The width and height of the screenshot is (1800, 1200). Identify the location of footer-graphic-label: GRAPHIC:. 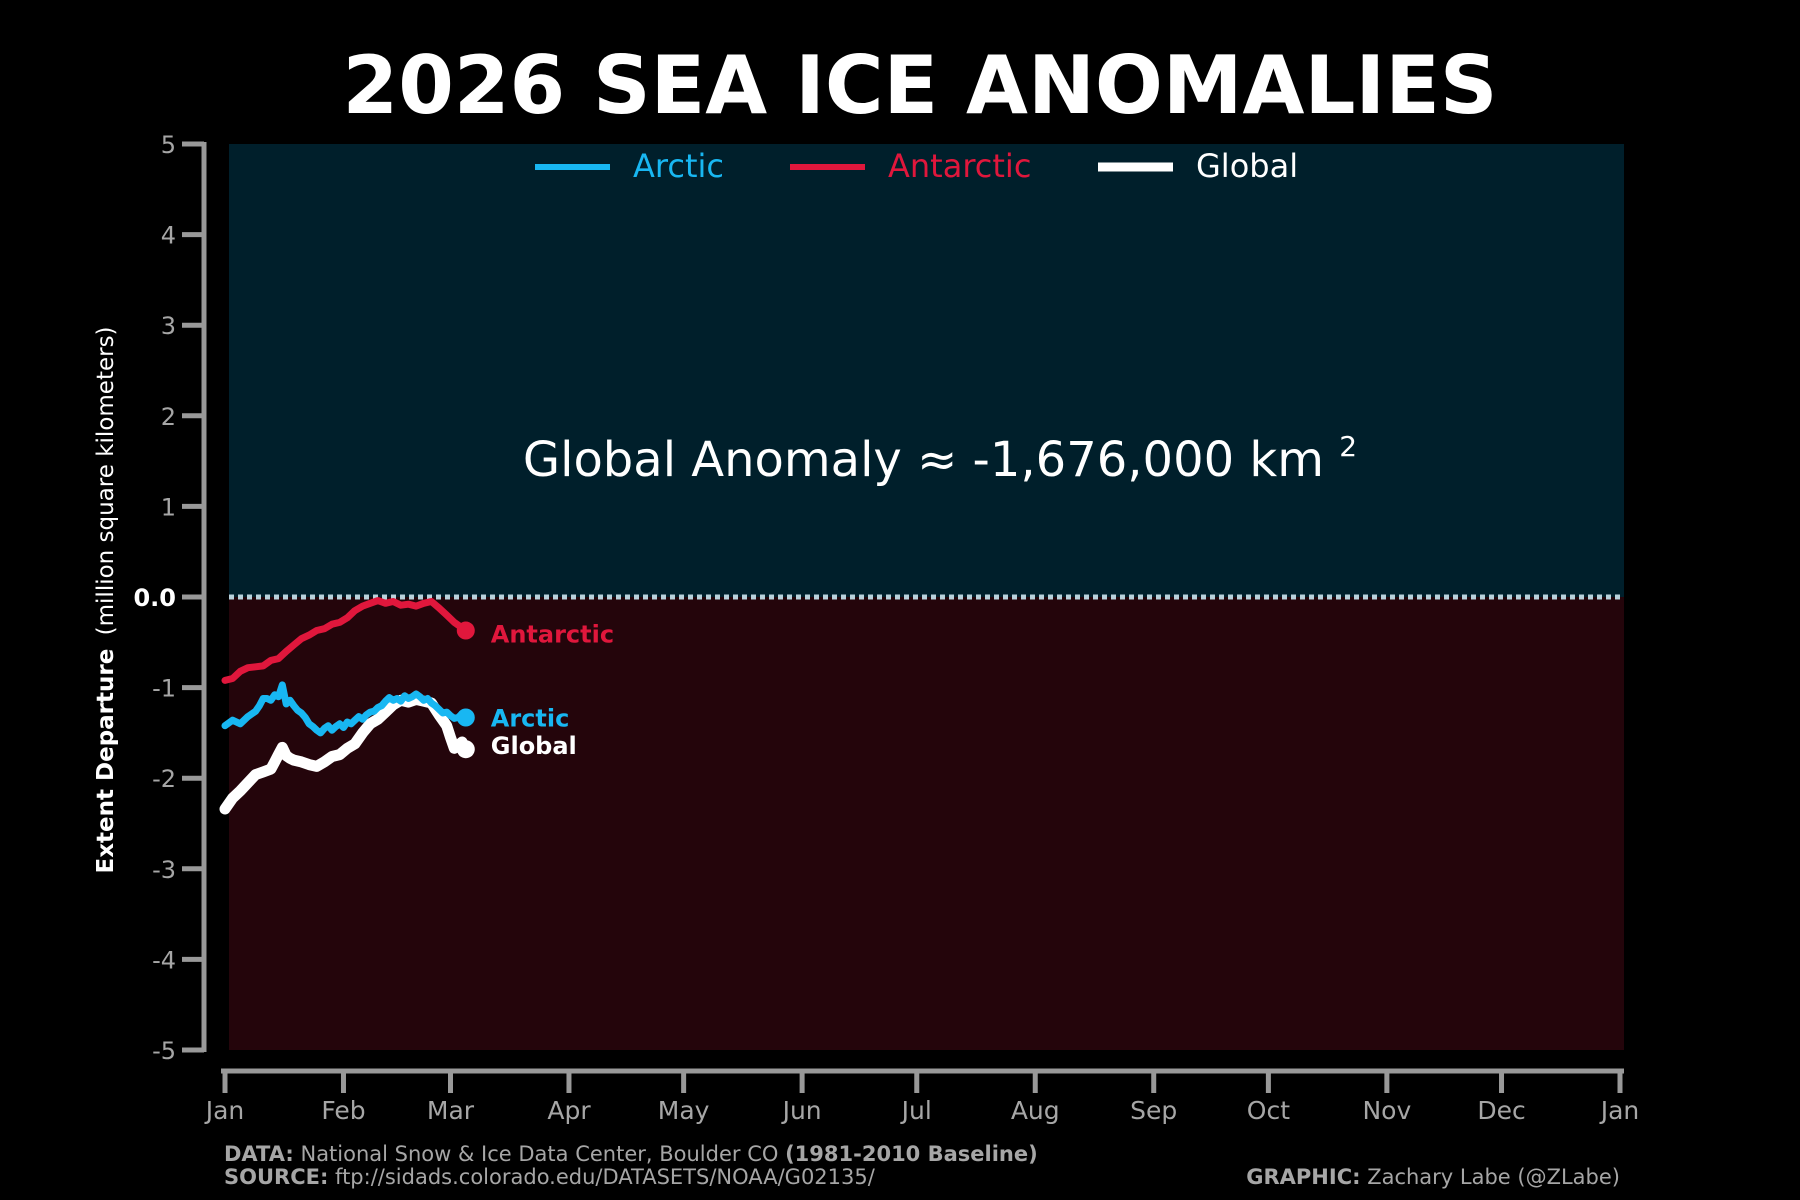
(1303, 1177).